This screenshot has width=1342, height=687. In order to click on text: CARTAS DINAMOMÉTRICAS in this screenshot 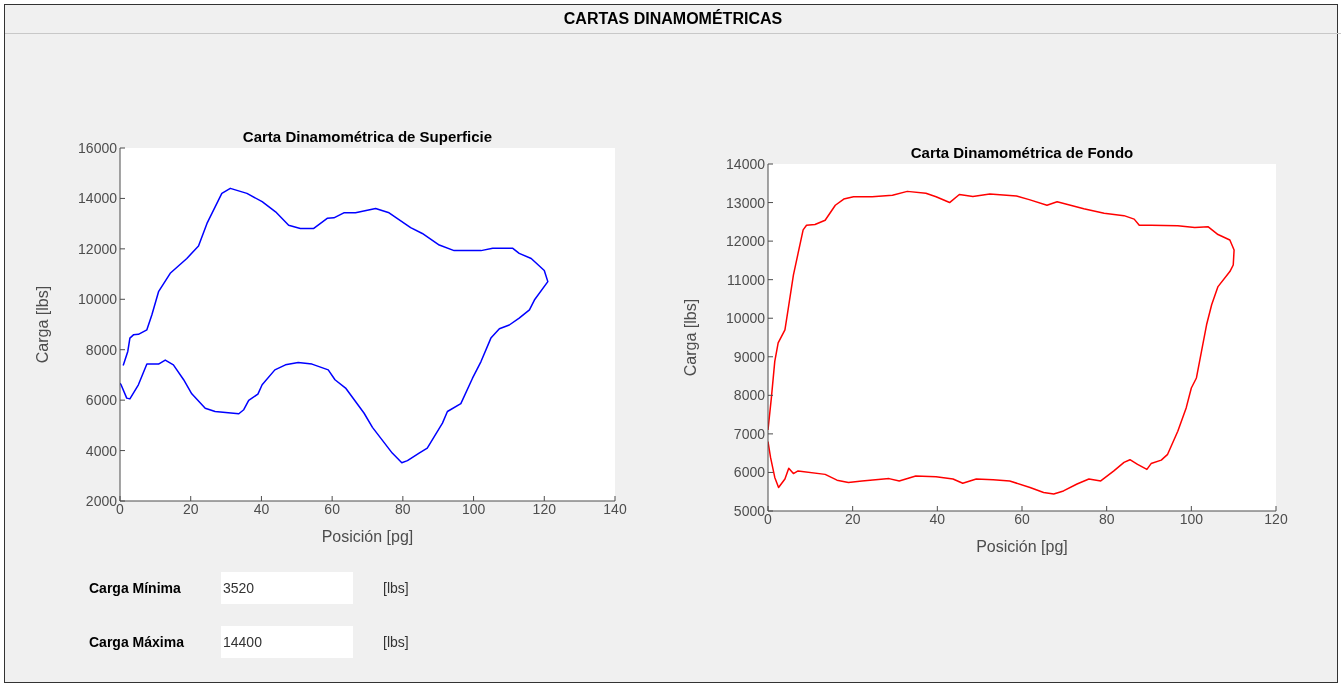, I will do `click(673, 19)`.